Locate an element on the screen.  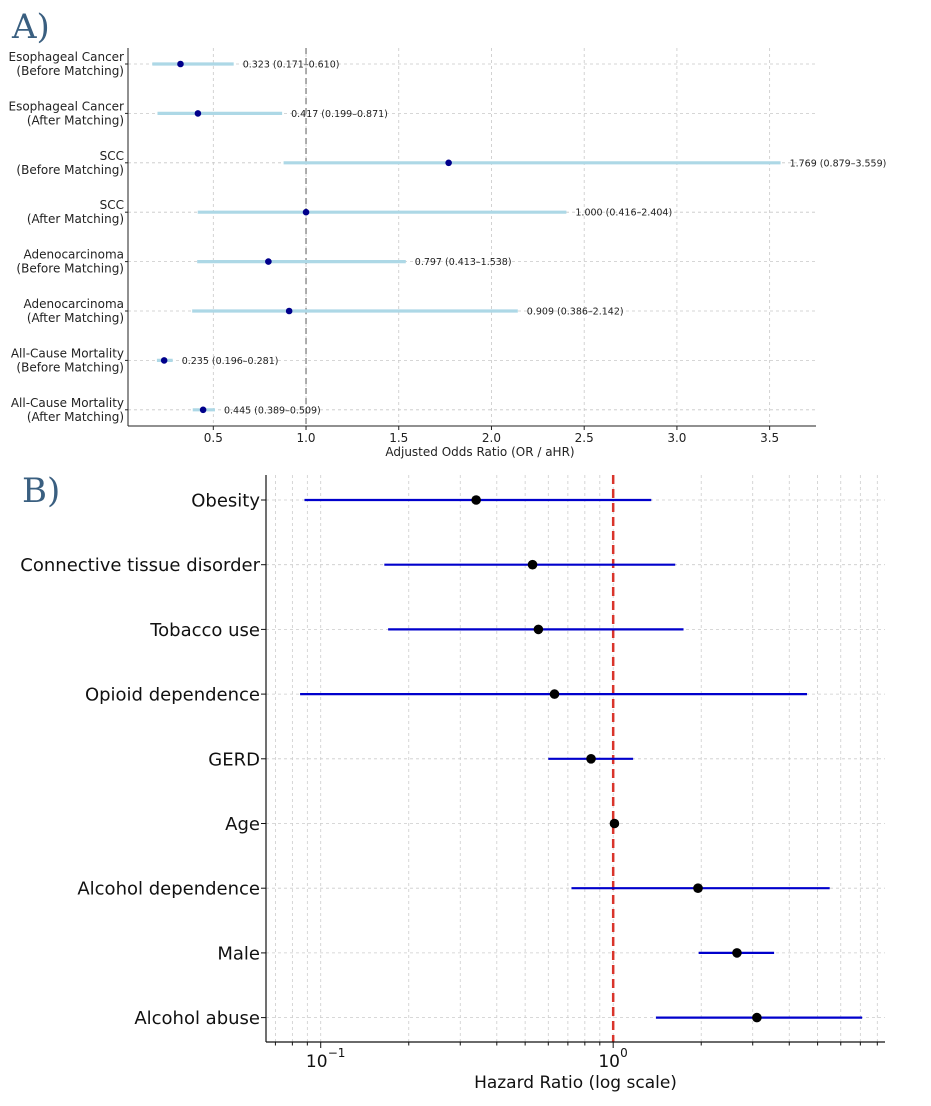
forest-row-b: Age is located at coordinates (422, 824).